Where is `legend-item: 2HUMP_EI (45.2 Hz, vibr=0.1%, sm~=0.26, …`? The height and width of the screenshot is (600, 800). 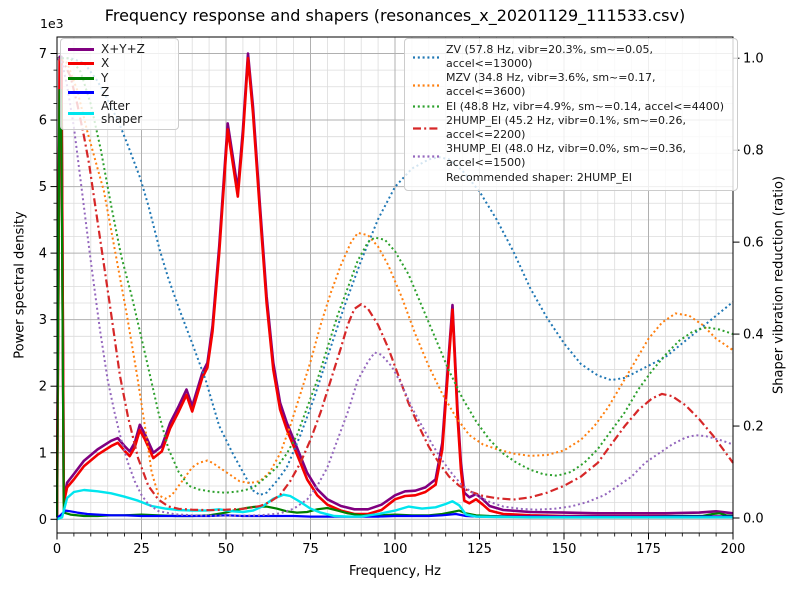 legend-item: 2HUMP_EI (45.2 Hz, vibr=0.1%, sm~=0.26, … is located at coordinates (571, 128).